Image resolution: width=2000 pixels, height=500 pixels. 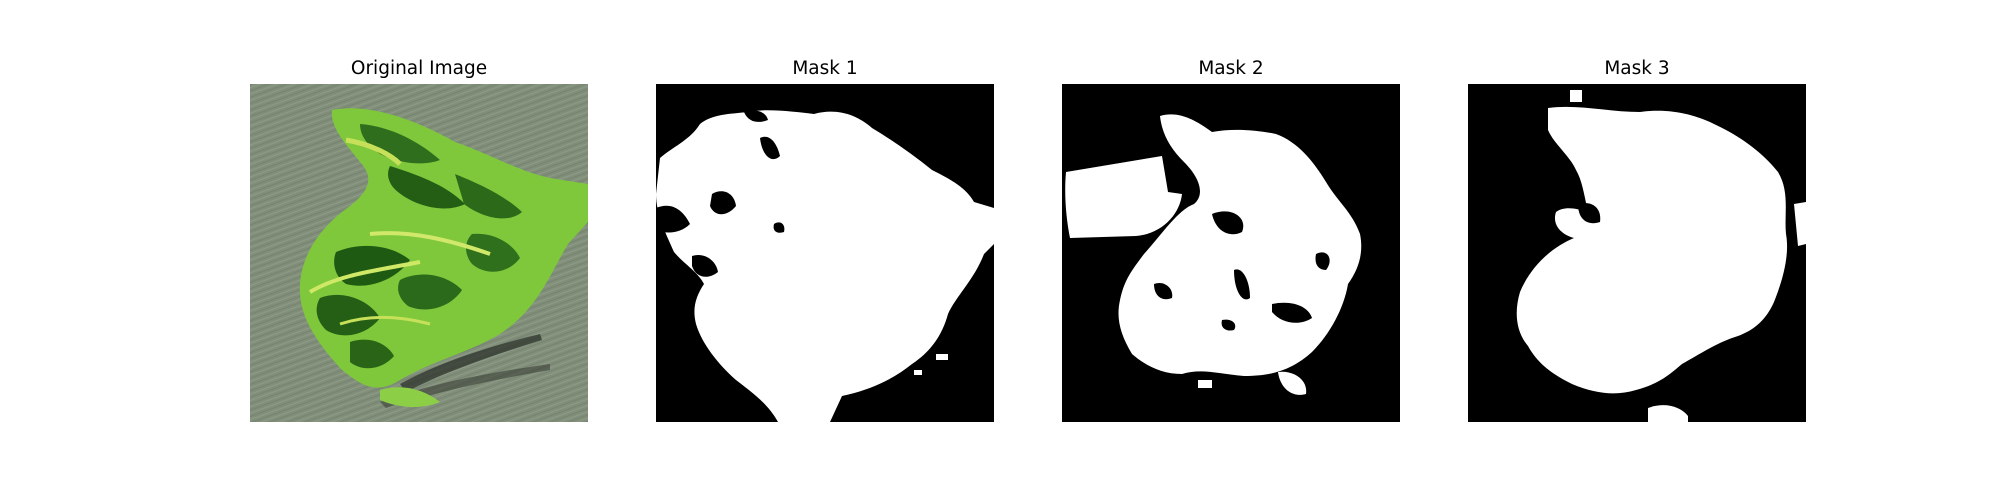 I want to click on original-image, so click(x=419, y=253).